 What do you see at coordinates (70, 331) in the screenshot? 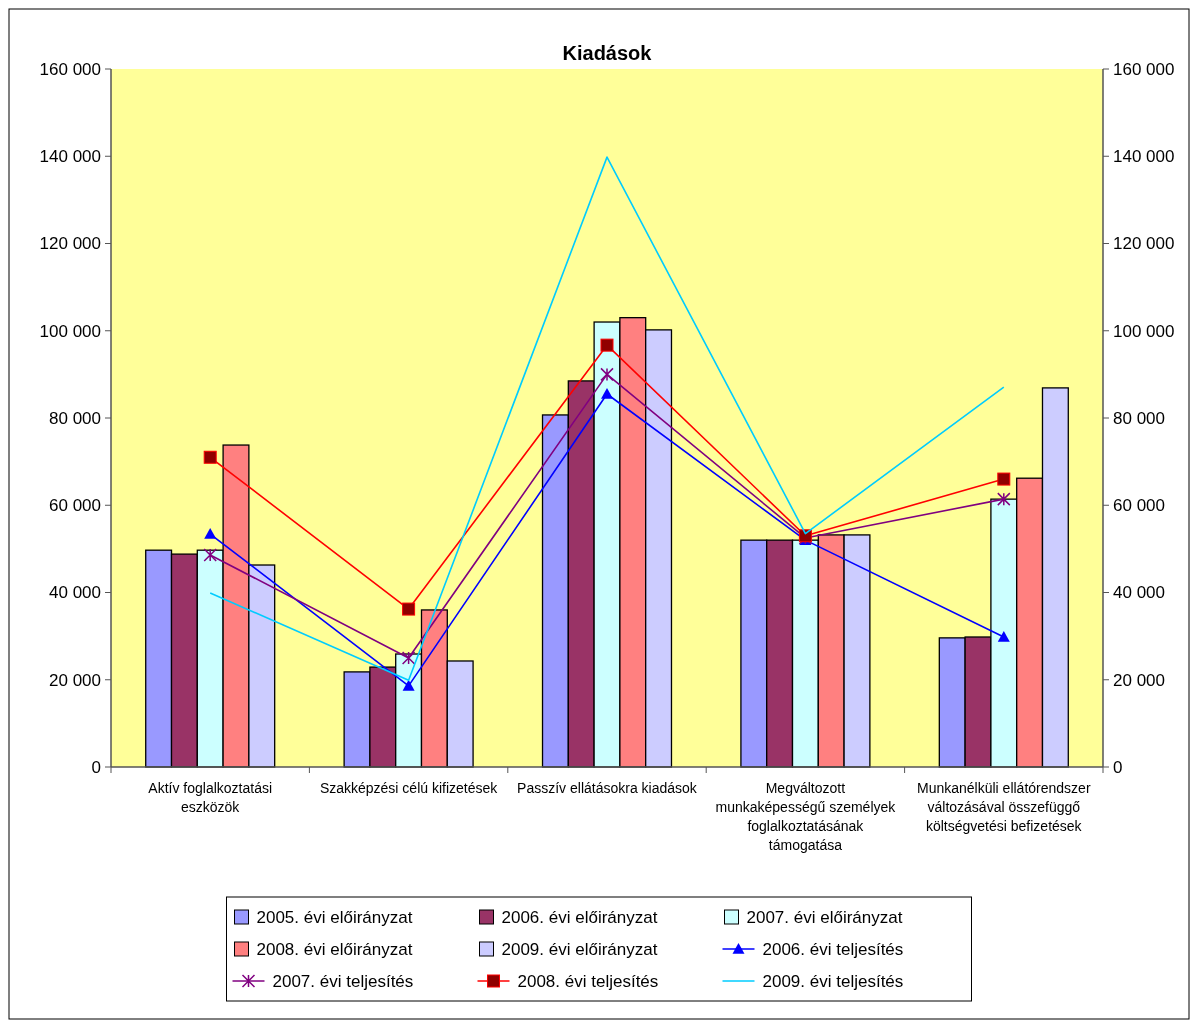
I see `y-tick-label: 100 000` at bounding box center [70, 331].